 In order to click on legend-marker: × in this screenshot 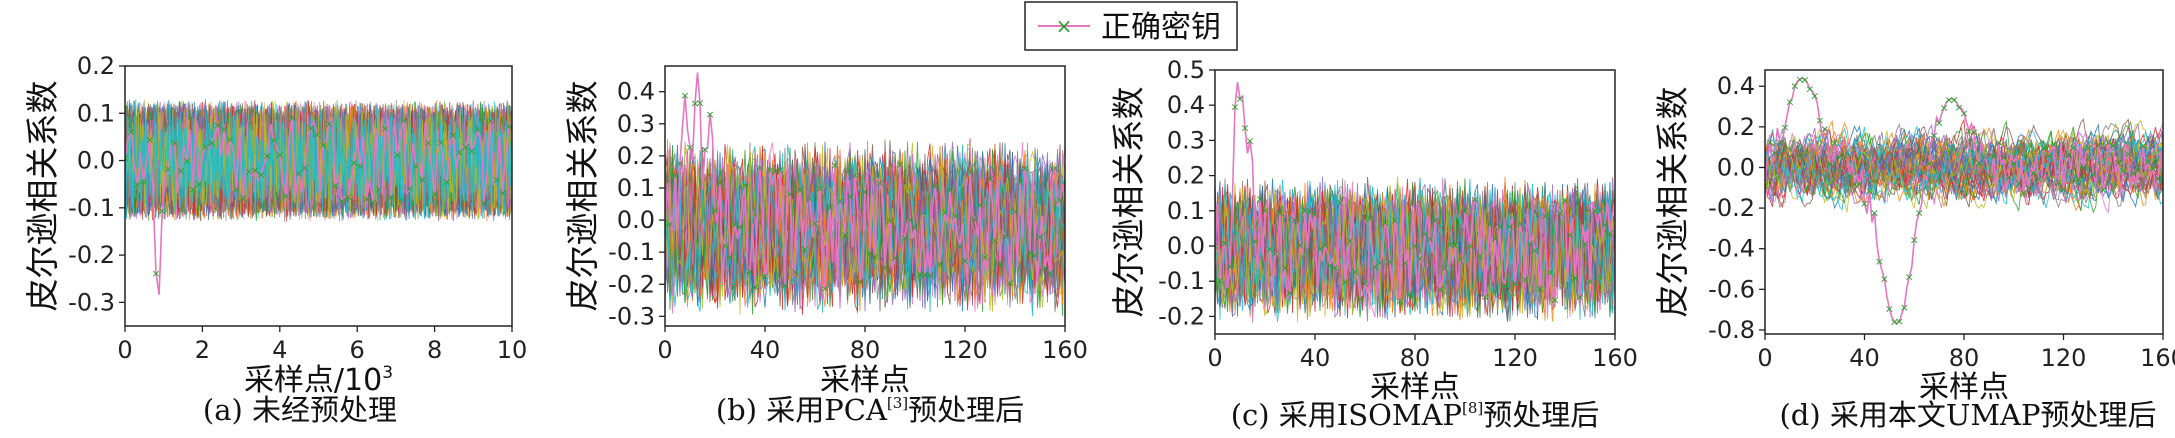, I will do `click(1064, 26)`.